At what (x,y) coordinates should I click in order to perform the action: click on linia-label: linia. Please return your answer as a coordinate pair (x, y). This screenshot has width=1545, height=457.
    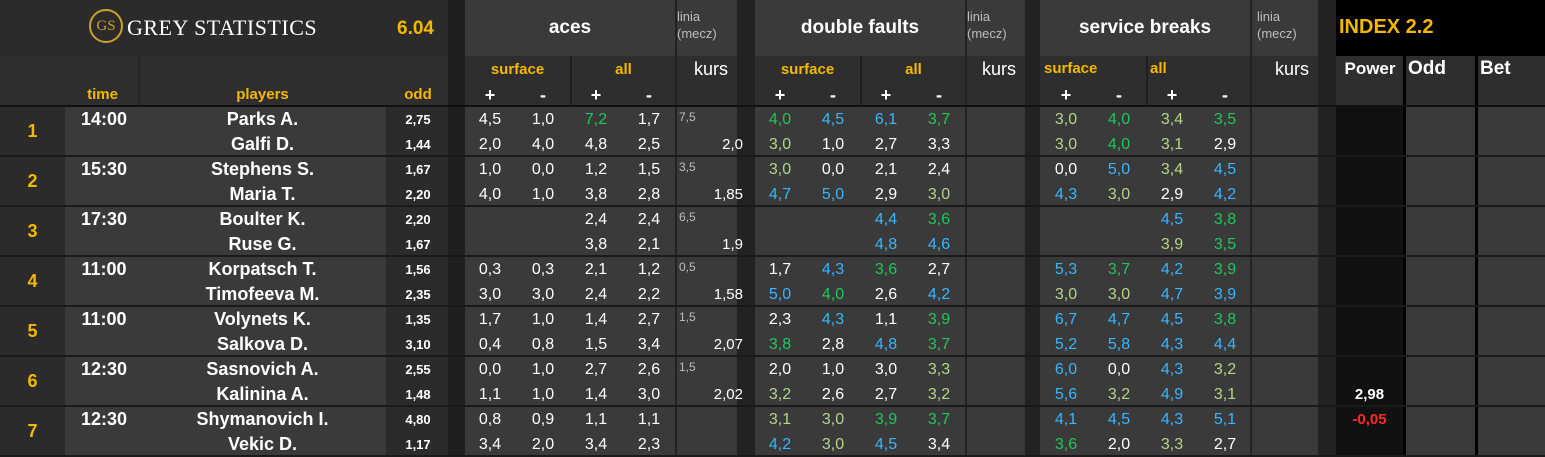
    Looking at the image, I should click on (689, 16).